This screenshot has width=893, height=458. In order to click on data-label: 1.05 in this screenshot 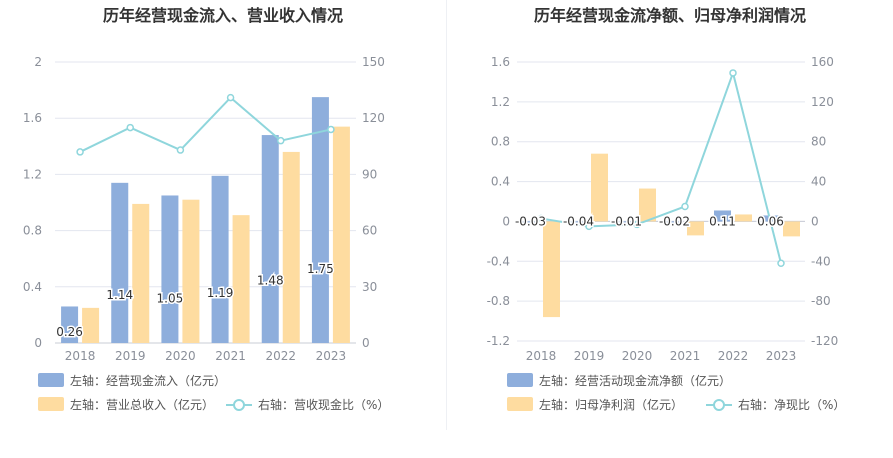, I will do `click(170, 299)`.